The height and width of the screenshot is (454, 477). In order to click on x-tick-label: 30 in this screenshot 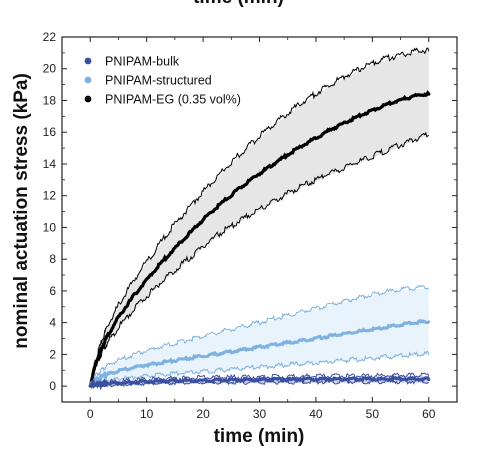, I will do `click(260, 414)`.